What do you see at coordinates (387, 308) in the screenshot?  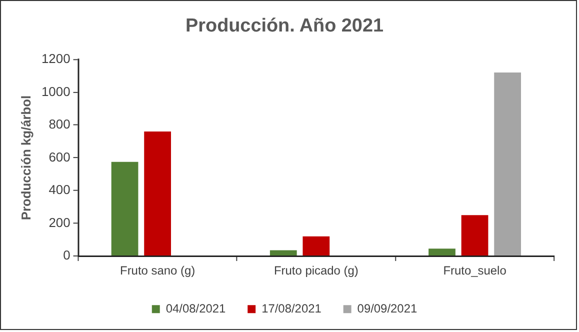 I see `legend-label: 09/09/2021` at bounding box center [387, 308].